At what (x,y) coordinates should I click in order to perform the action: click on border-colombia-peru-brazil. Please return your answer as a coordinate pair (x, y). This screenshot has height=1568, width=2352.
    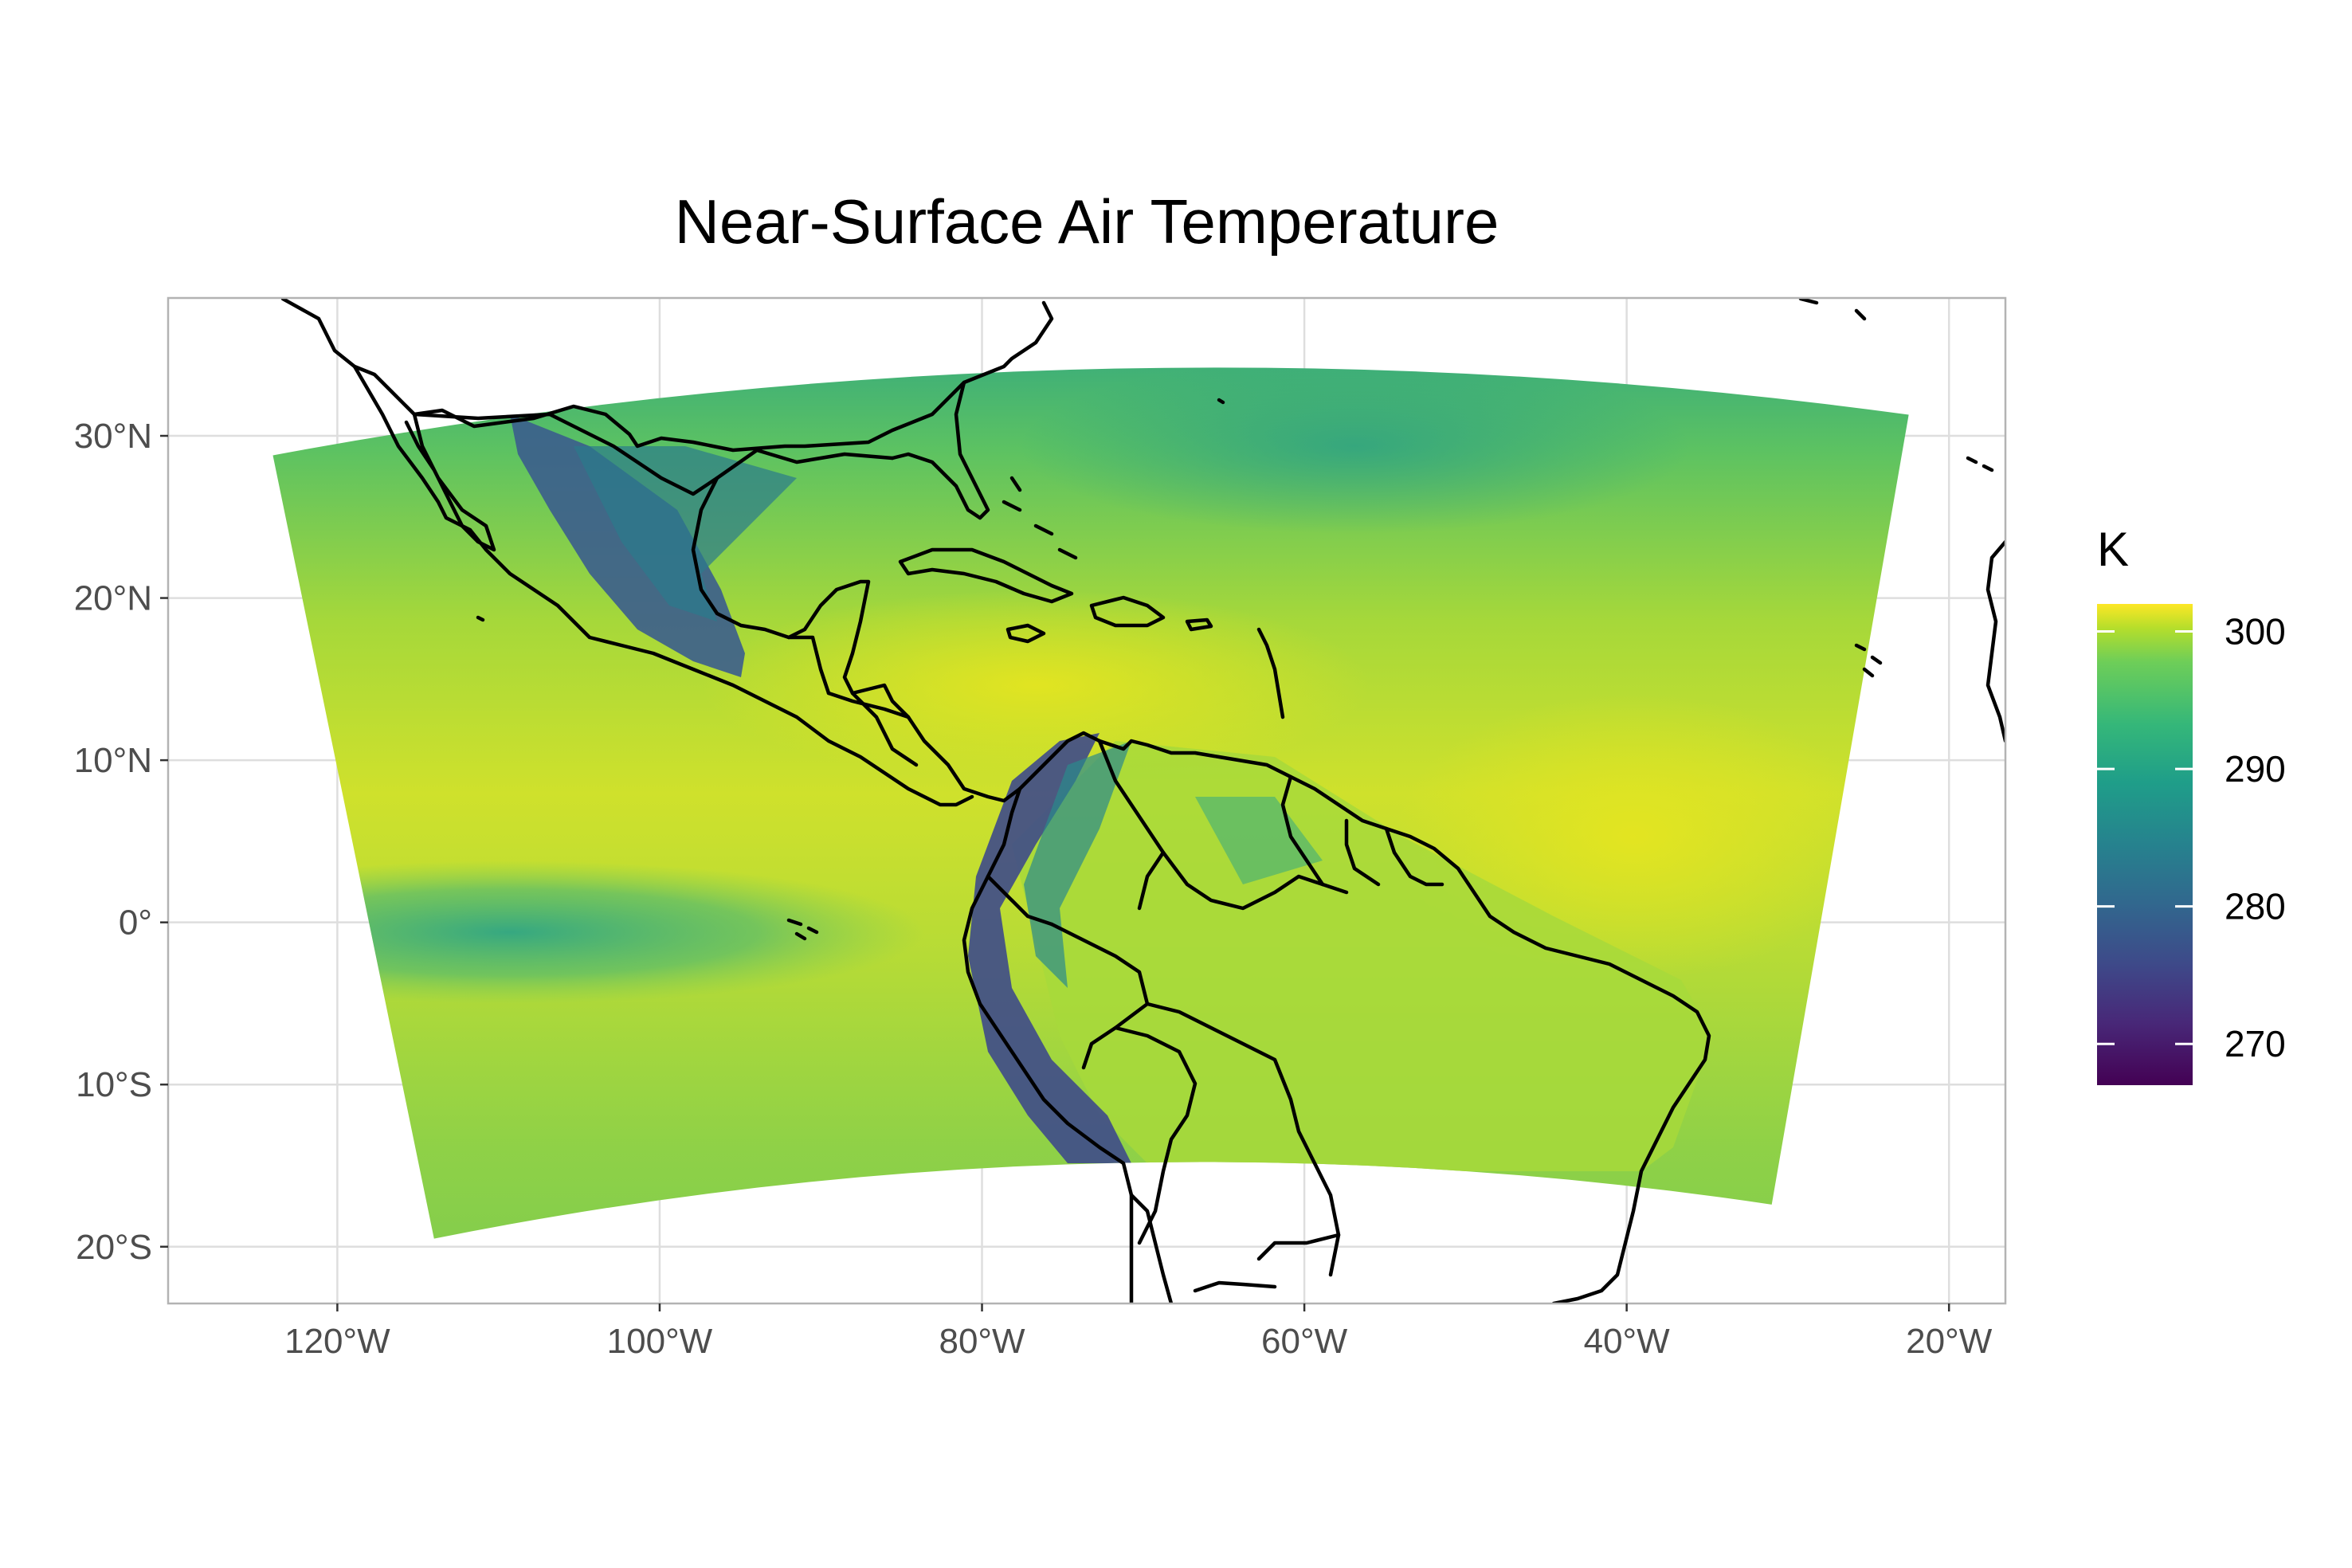
    Looking at the image, I should click on (1099, 996).